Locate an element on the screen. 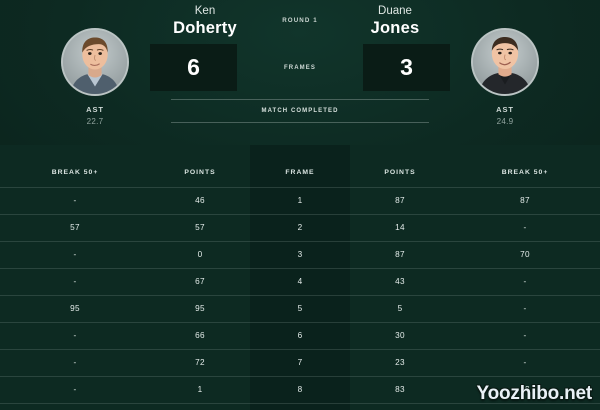  frames-label: FRAMES is located at coordinates (300, 67).